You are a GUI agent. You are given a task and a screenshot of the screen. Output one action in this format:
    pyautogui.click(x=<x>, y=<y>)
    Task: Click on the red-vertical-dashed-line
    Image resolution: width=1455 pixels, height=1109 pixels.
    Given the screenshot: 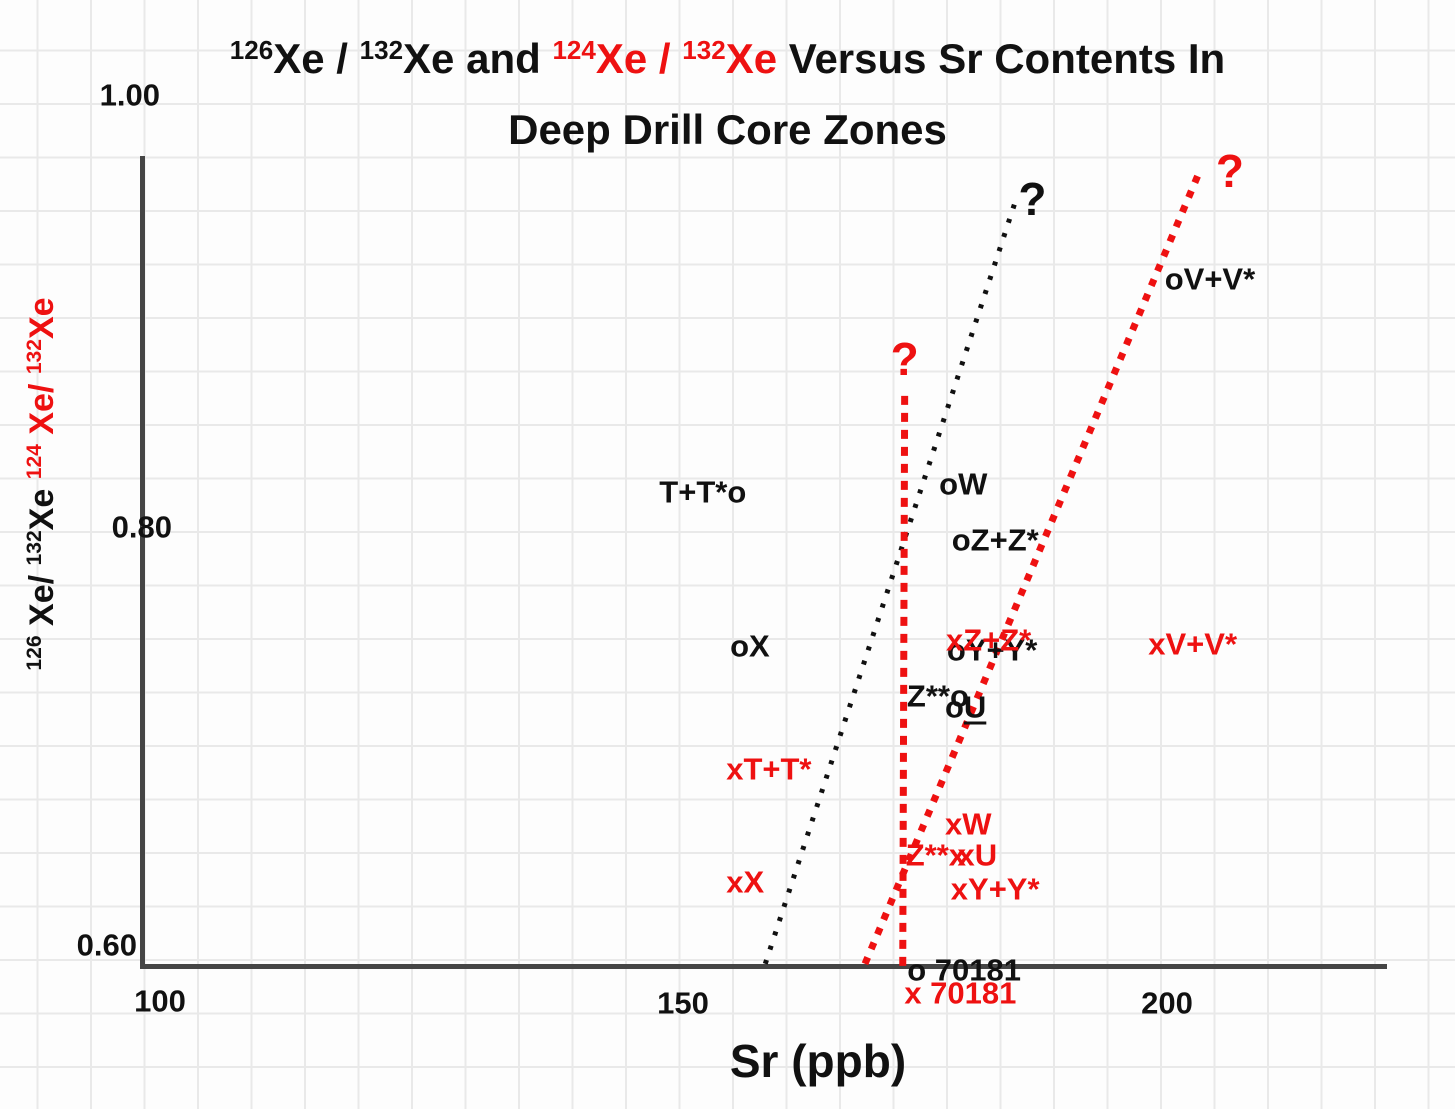 What is the action you would take?
    pyautogui.click(x=904, y=678)
    